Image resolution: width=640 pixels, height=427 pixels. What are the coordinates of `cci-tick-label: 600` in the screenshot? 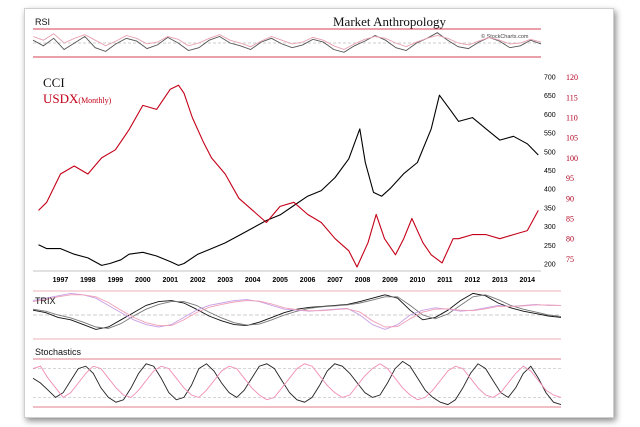 It's located at (550, 115).